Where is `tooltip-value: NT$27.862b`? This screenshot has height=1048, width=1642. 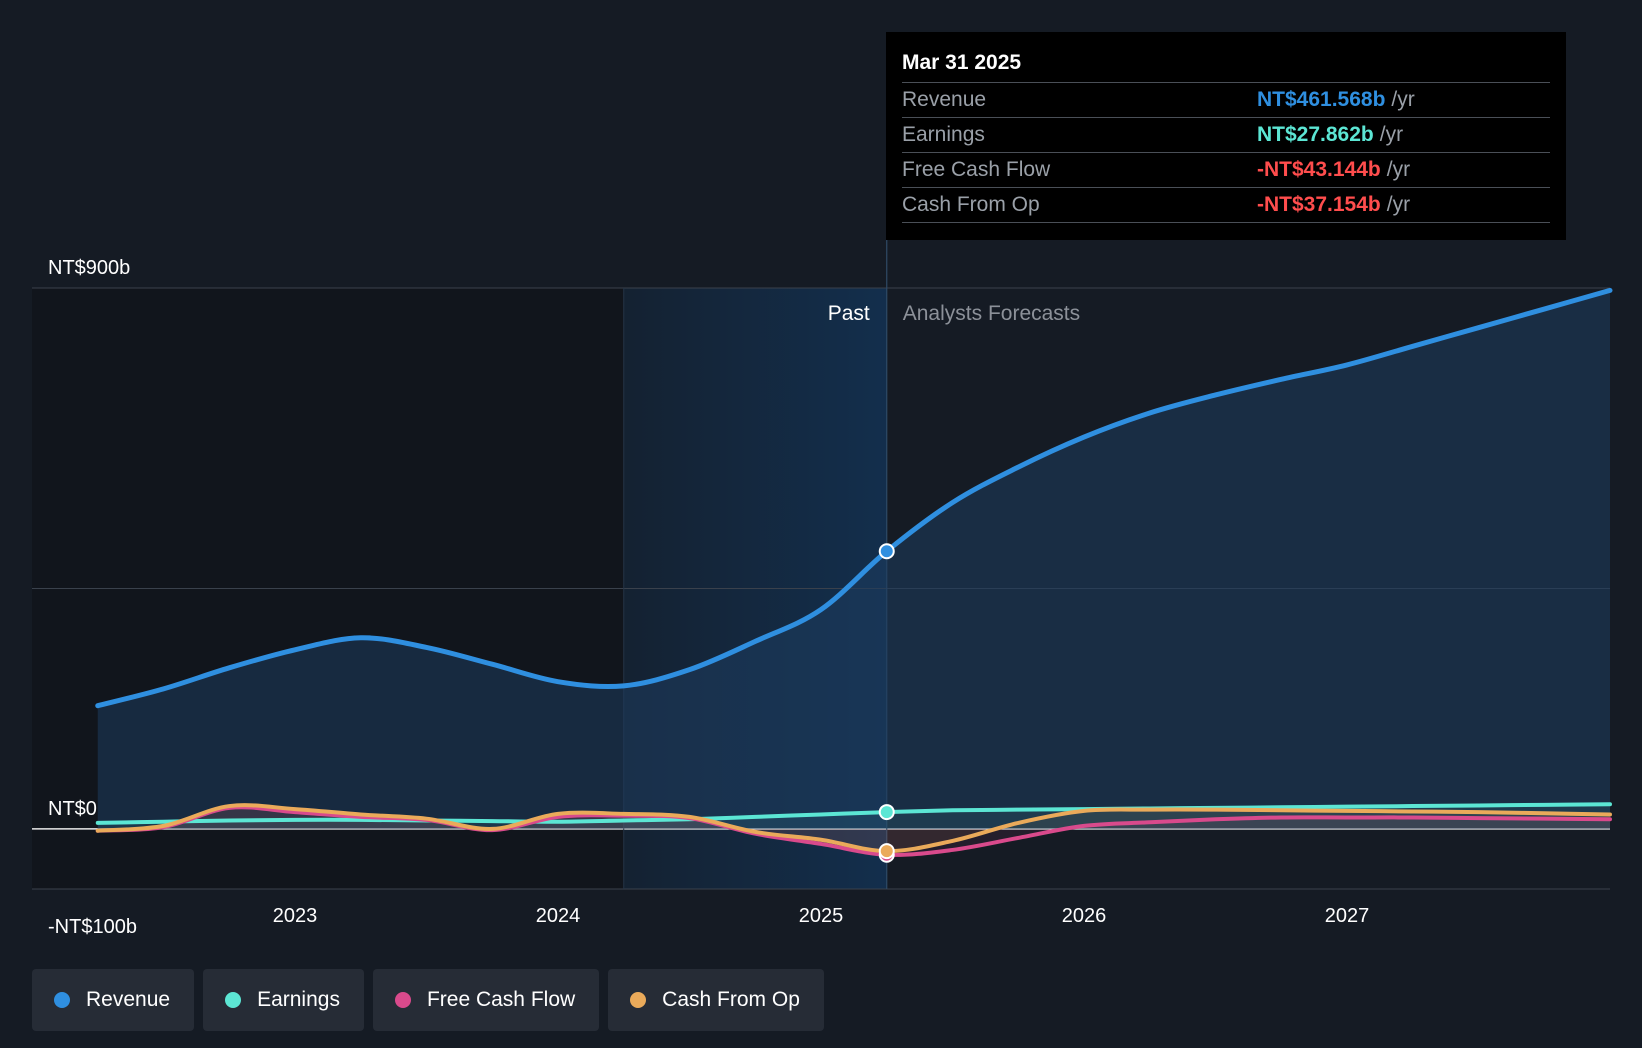
tooltip-value: NT$27.862b is located at coordinates (1315, 134).